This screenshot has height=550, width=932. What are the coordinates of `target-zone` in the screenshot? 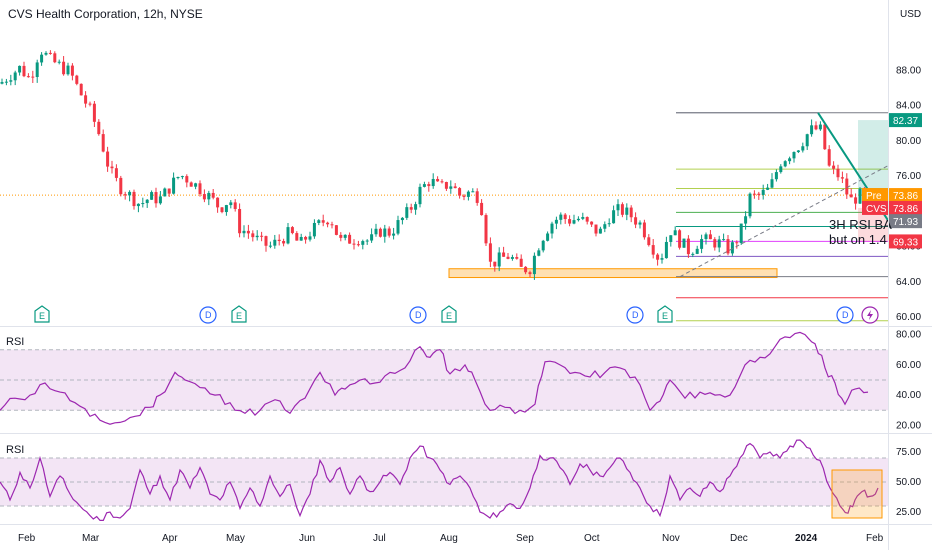 It's located at (873, 158).